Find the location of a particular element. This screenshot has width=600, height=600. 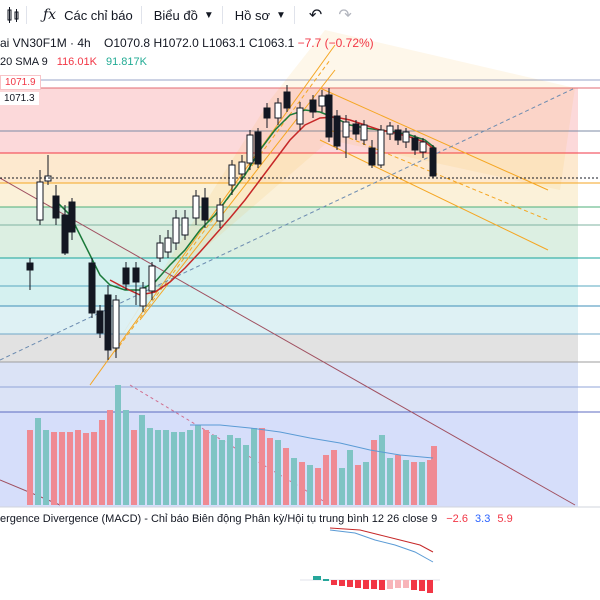

open-value: O1070.8 is located at coordinates (127, 43).